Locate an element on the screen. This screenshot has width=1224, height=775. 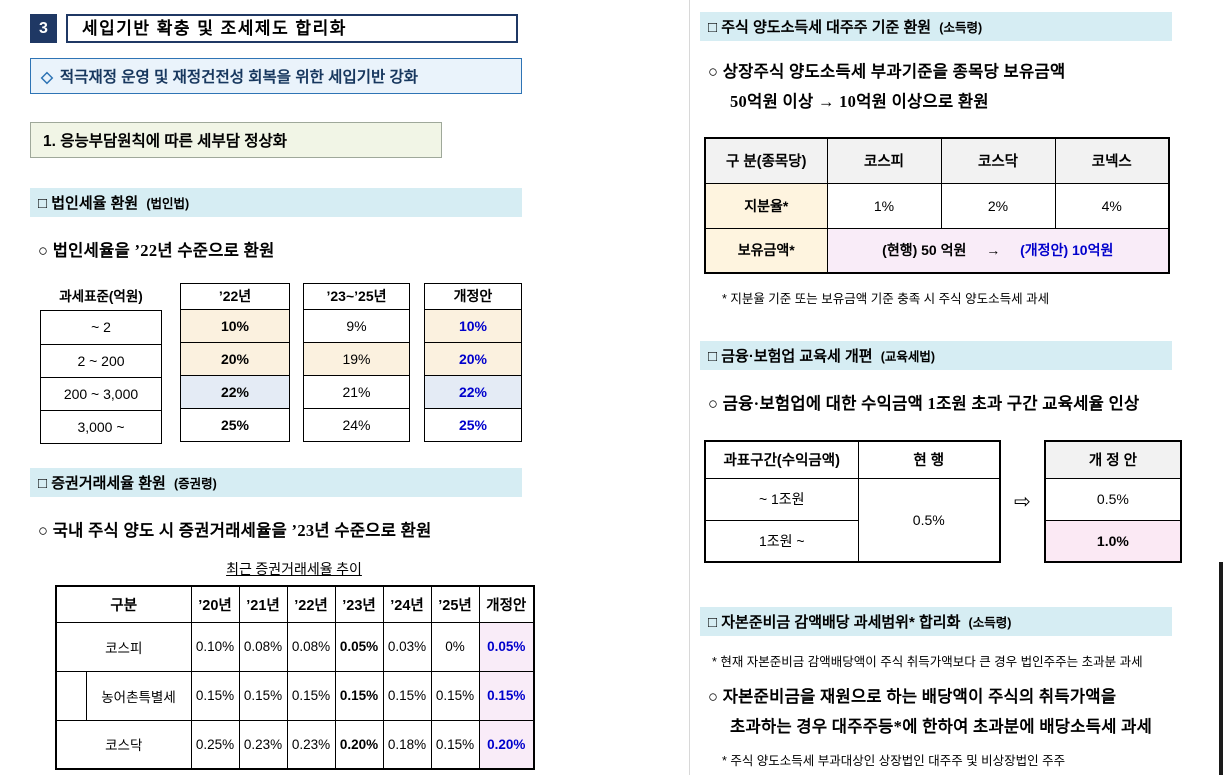
heading-securities-tax: □ 증권거래세율 환원 (증권령) is located at coordinates (276, 482).